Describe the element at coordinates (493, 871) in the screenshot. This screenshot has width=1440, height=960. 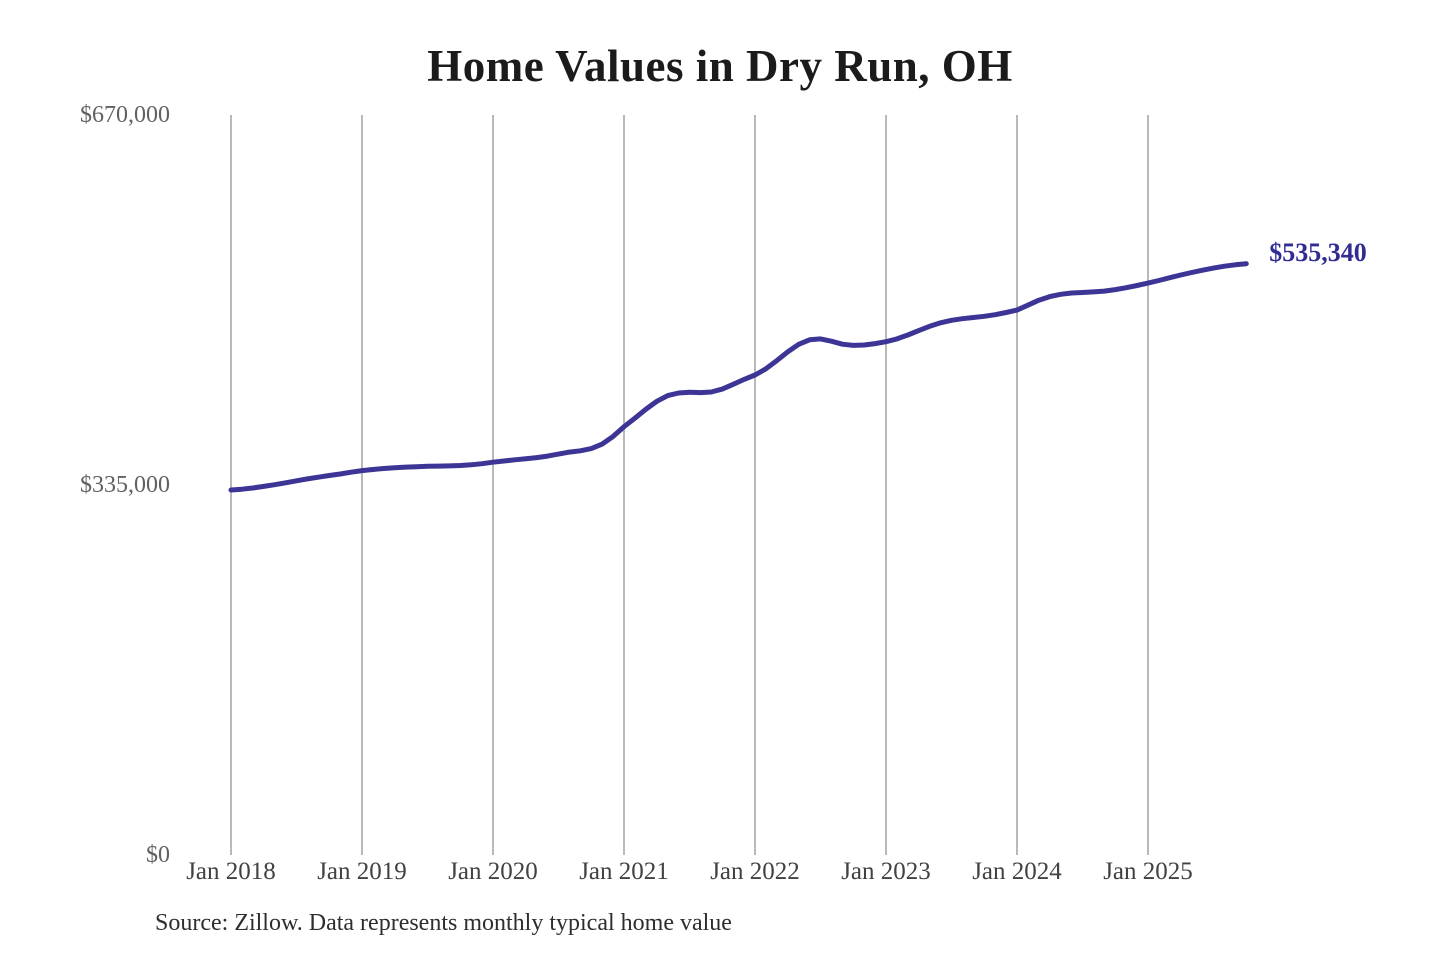
I see `x-tick-label-jan-2020: Jan 2020` at that location.